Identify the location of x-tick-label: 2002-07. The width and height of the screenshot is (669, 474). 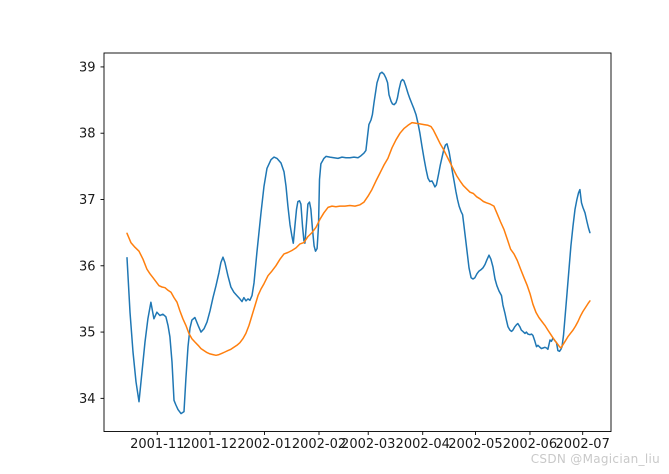
(583, 444).